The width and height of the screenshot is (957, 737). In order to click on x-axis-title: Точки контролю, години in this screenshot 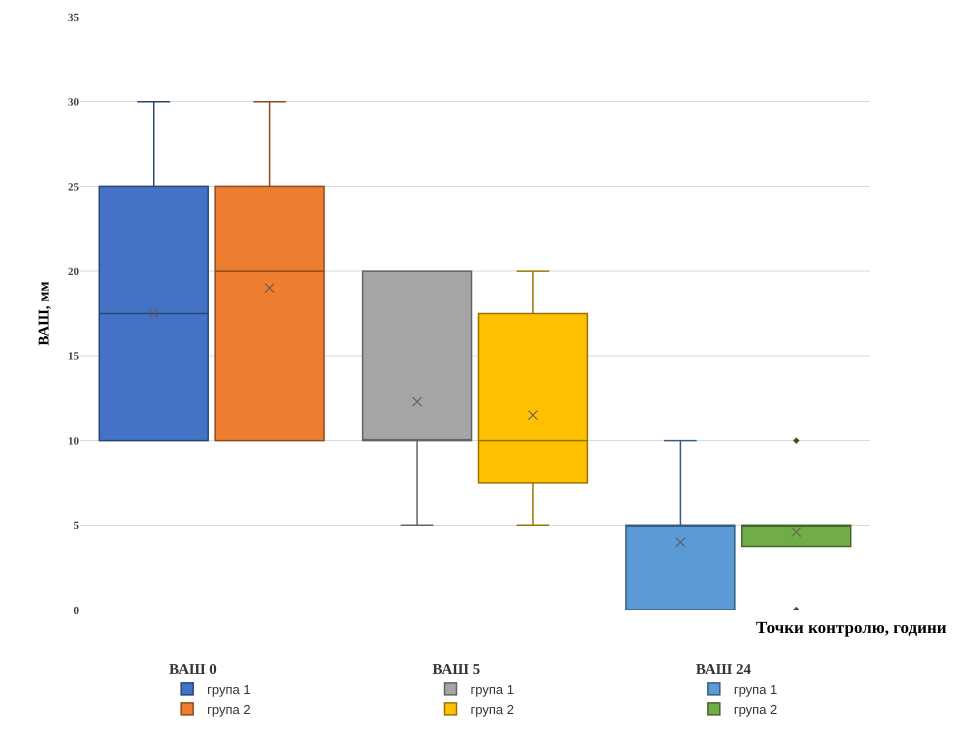, I will do `click(851, 627)`.